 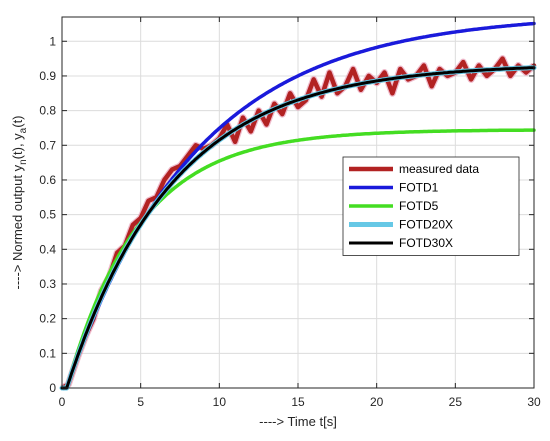 What do you see at coordinates (140, 402) in the screenshot?
I see `x-tick-label: 5` at bounding box center [140, 402].